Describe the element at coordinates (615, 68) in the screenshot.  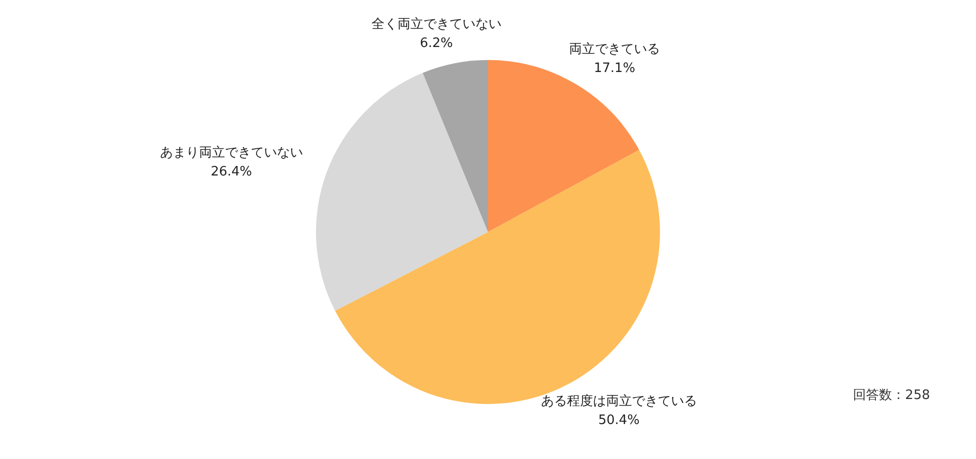
I see `data-label: 17.1%` at that location.